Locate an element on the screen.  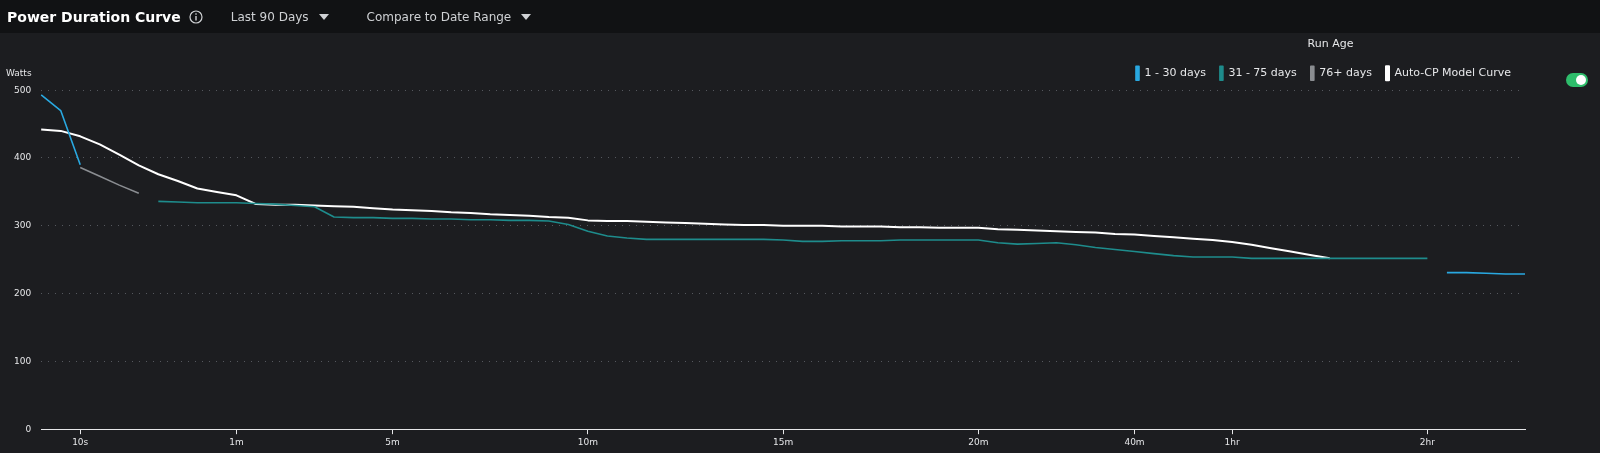
x-tick-label: 15m is located at coordinates (783, 441).